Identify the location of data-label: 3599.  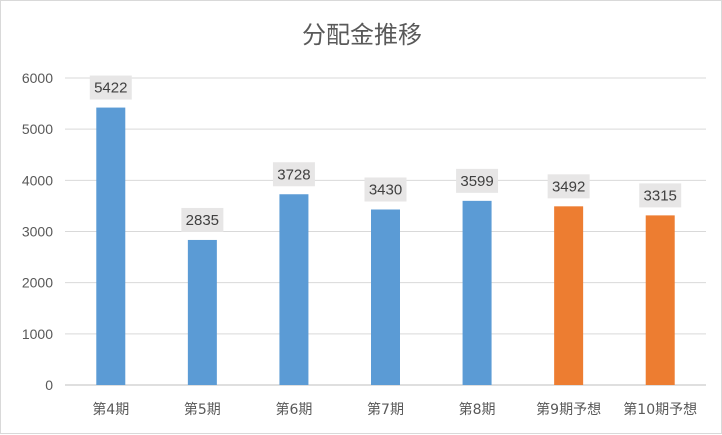
(476, 181).